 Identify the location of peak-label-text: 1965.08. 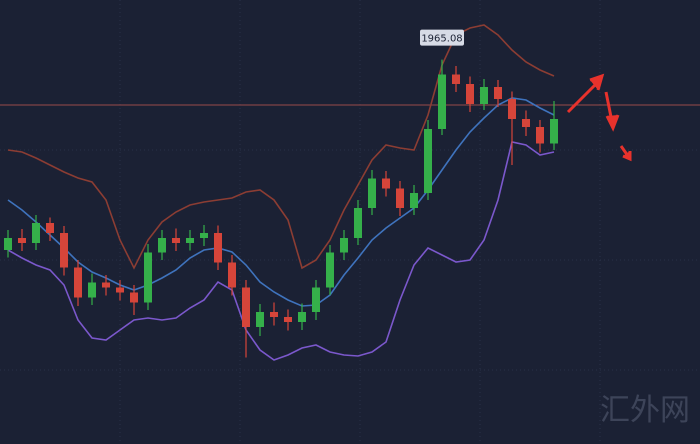
(441, 39).